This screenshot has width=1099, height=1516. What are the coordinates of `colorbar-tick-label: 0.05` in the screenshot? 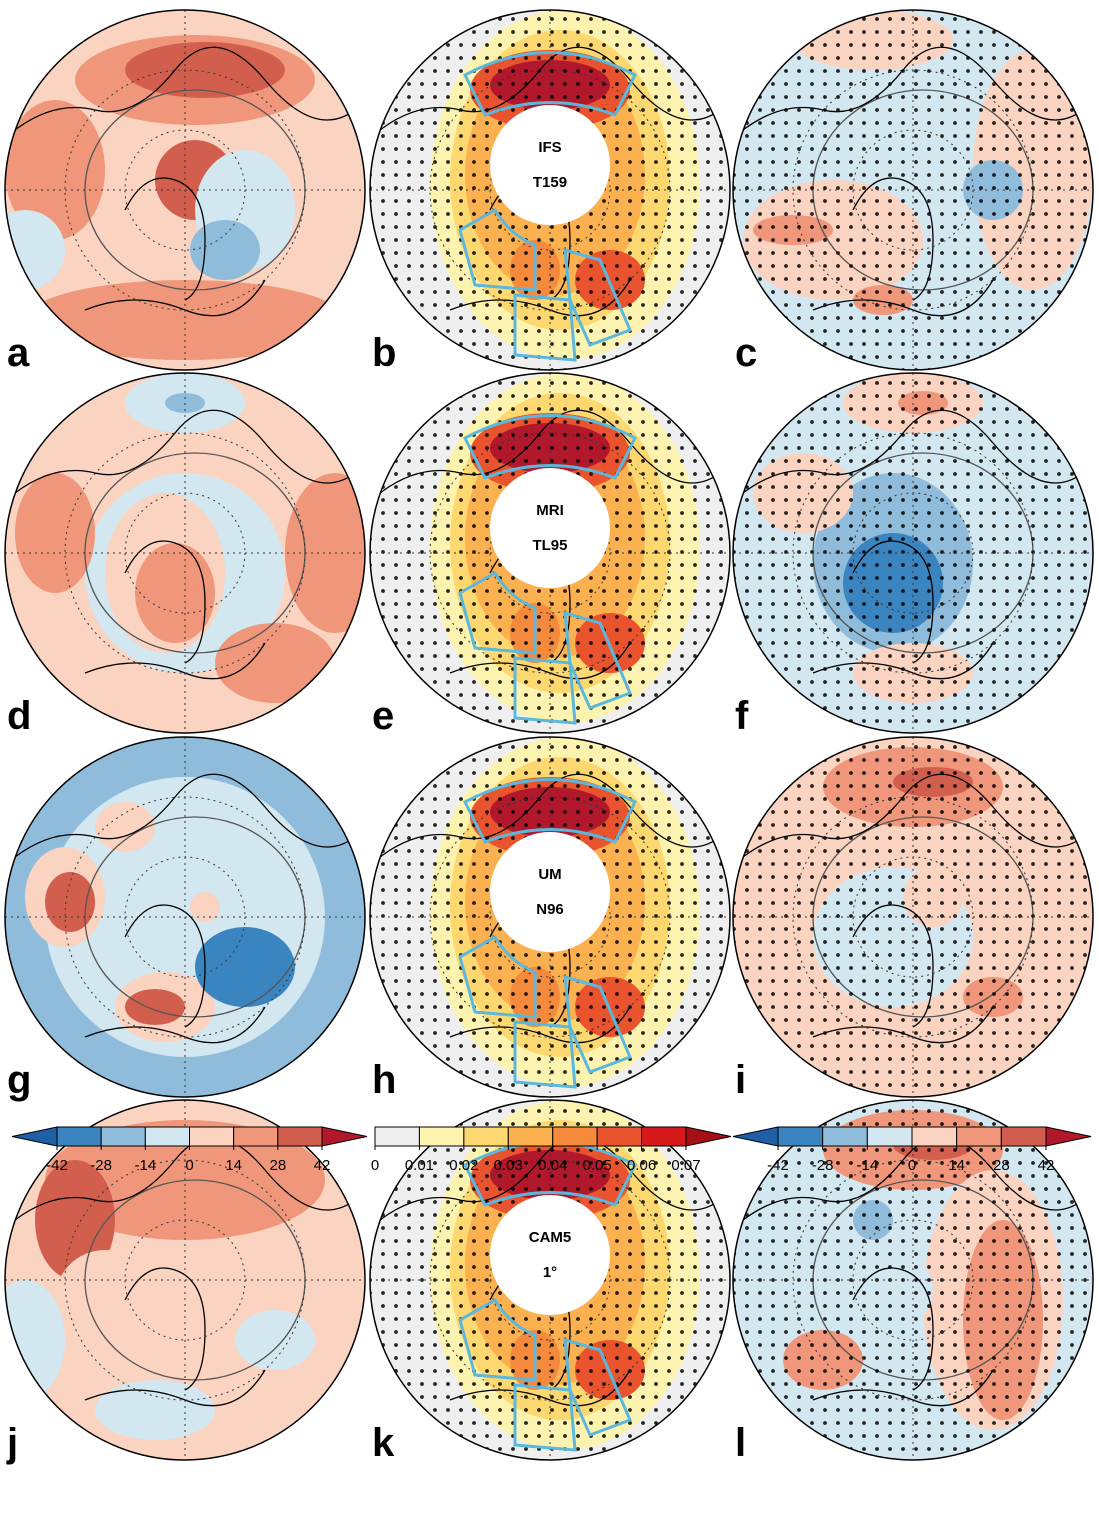 It's located at (597, 1165).